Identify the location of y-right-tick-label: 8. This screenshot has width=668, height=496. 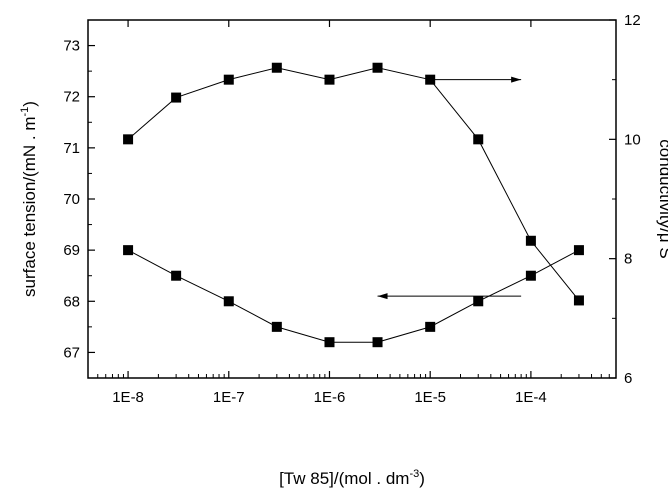
(628, 259).